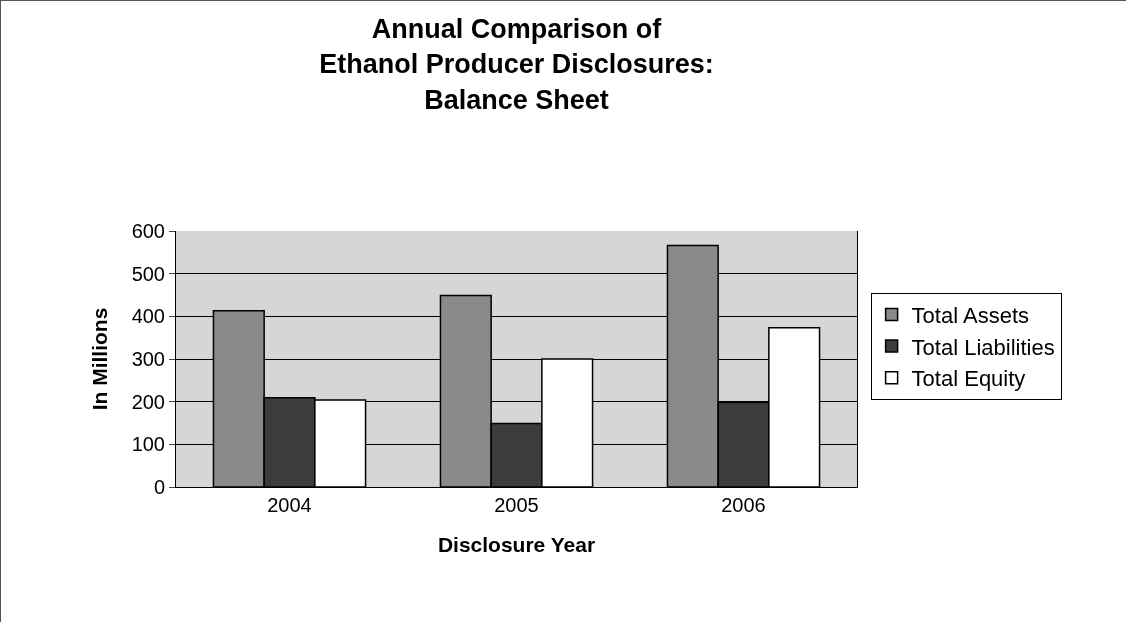 The height and width of the screenshot is (622, 1126). What do you see at coordinates (516, 545) in the screenshot?
I see `x-axis-title: Disclosure Year` at bounding box center [516, 545].